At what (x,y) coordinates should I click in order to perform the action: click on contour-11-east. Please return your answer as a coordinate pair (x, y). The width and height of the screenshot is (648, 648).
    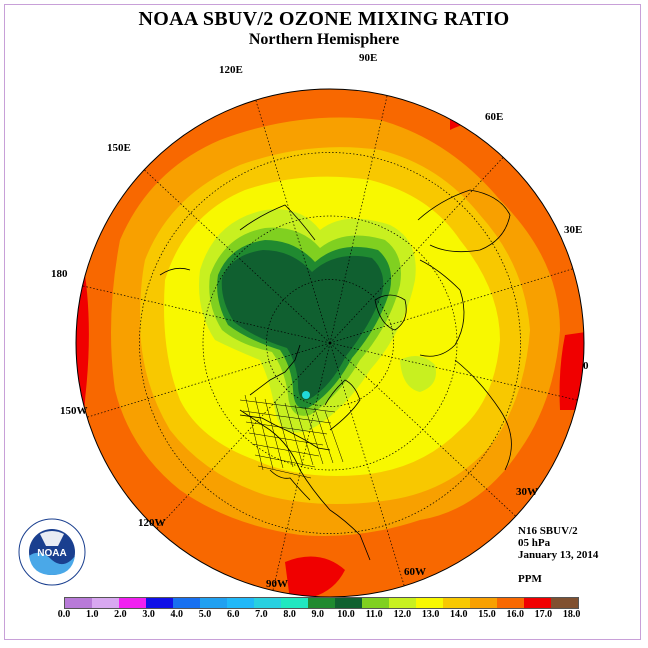
    Looking at the image, I should click on (418, 374).